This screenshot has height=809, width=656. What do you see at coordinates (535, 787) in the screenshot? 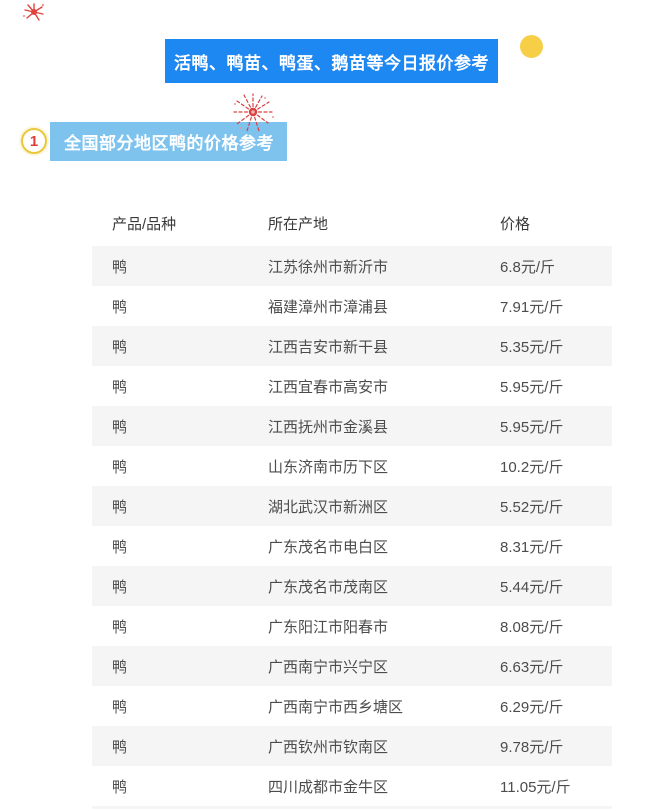
I see `cell-price: 11.05元/斤` at bounding box center [535, 787].